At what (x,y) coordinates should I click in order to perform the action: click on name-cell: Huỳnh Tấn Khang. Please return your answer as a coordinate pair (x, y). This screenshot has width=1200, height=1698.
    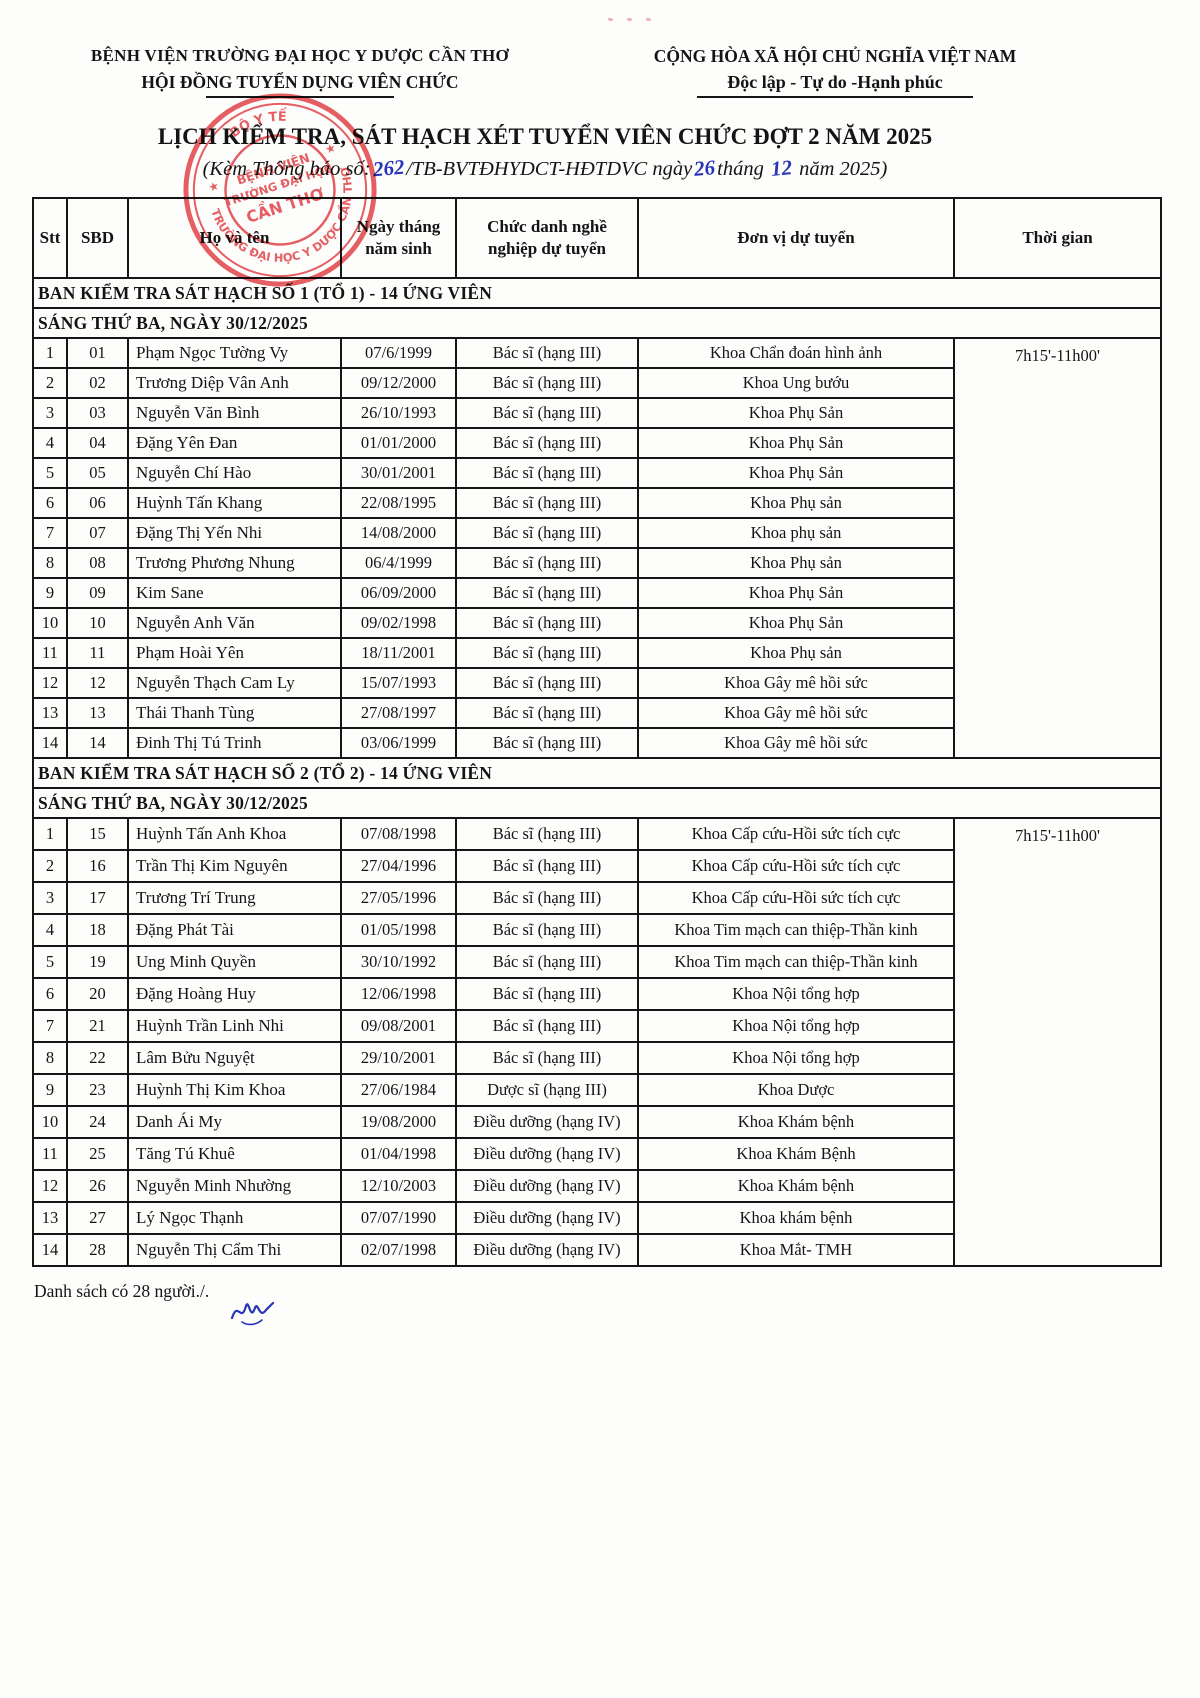
    Looking at the image, I should click on (234, 503).